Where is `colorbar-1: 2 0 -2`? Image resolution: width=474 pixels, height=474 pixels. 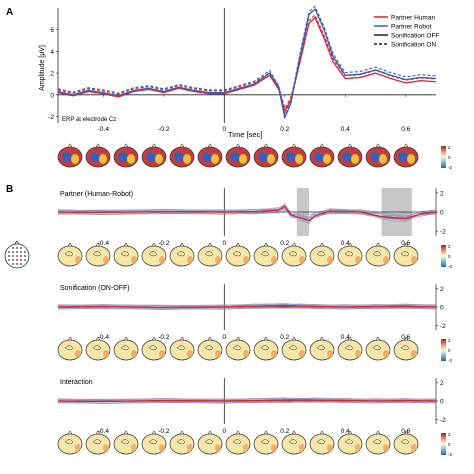
colorbar-1: 2 0 -2 is located at coordinates (446, 256).